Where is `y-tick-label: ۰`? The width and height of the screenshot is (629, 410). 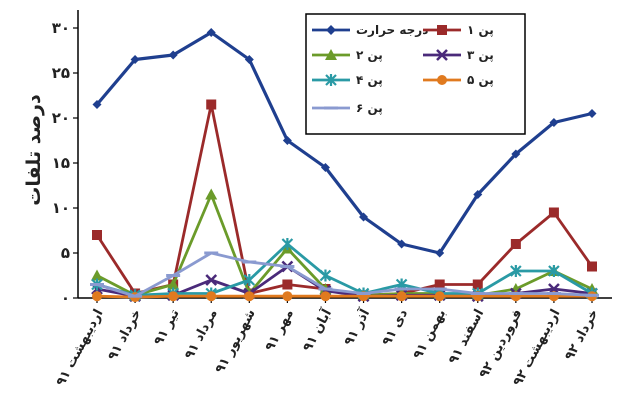 y-tick-label: ۰ is located at coordinates (65, 298).